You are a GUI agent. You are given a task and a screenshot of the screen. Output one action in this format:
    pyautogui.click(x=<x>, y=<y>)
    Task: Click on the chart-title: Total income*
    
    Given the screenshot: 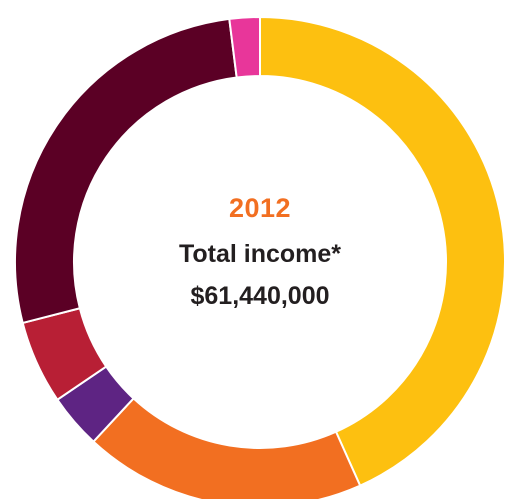 What is the action you would take?
    pyautogui.click(x=260, y=254)
    